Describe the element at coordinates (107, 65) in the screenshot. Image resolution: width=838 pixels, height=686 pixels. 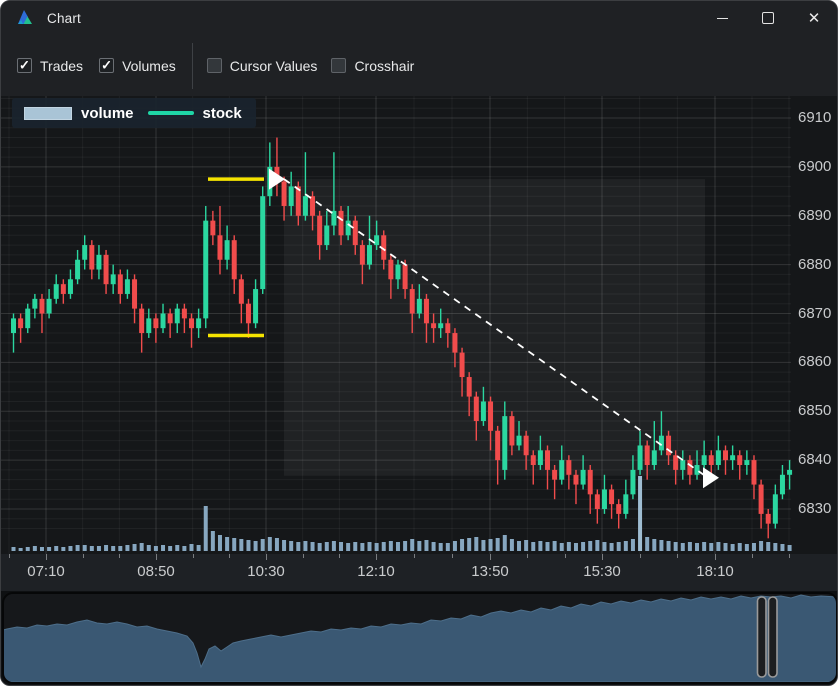
I see `volumes-checkbox-box: ✓` at that location.